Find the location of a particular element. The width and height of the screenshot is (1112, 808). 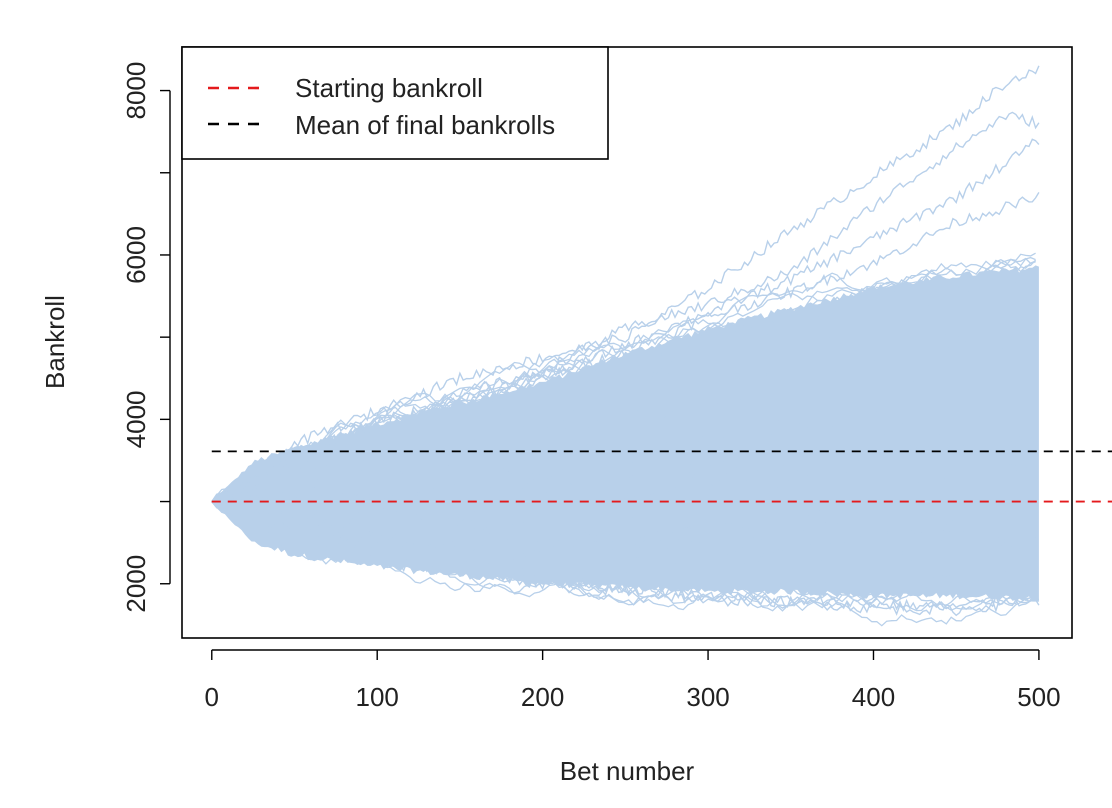

y-tick-label: 4000 is located at coordinates (136, 419).